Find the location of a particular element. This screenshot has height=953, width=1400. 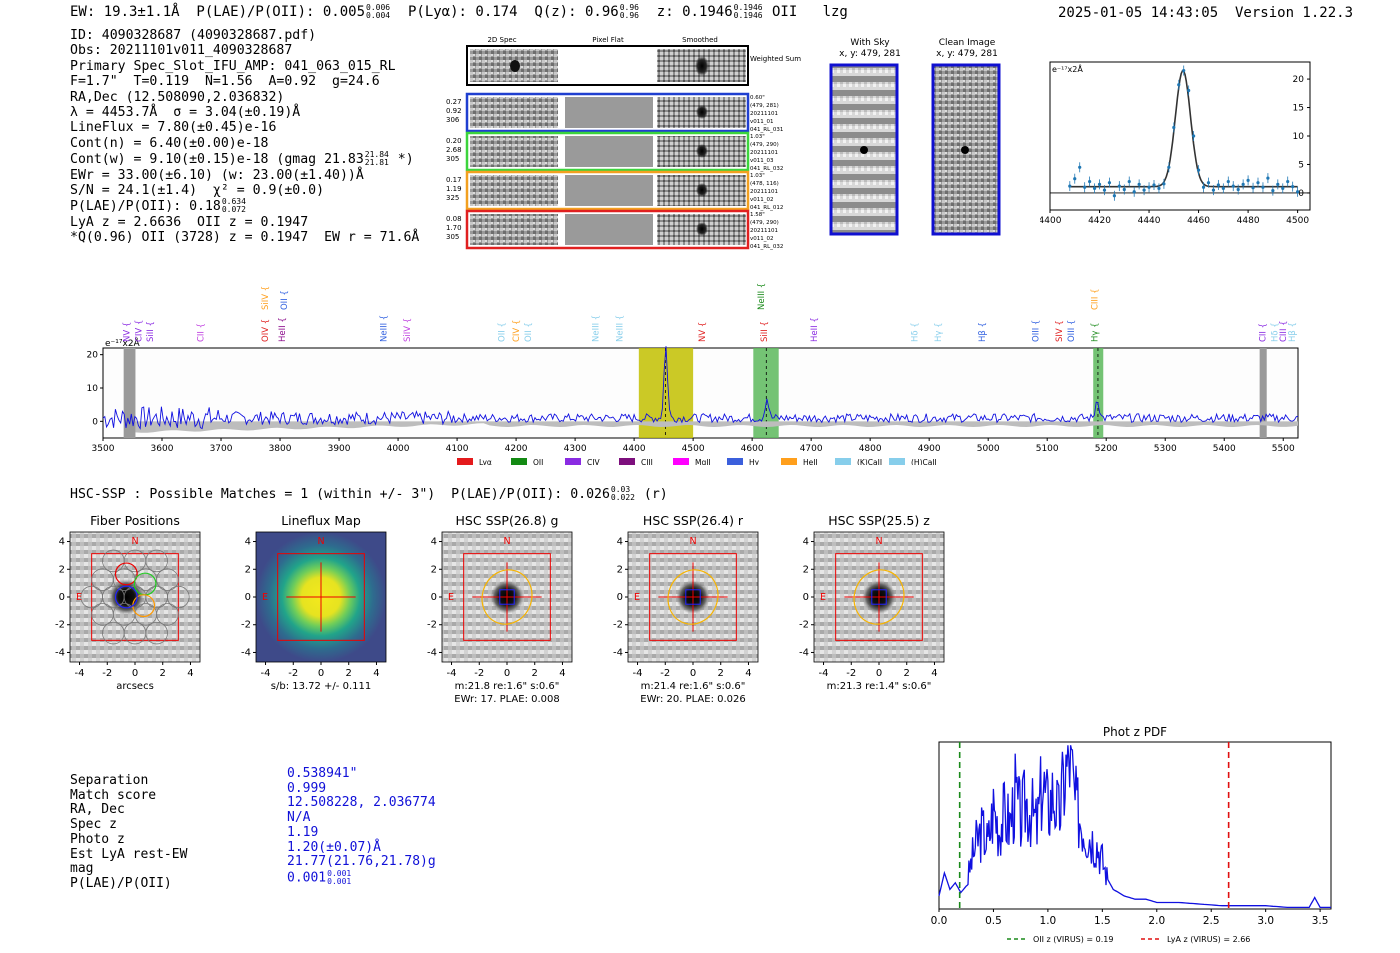

line-id-label: SiIV { is located at coordinates (408, 330).